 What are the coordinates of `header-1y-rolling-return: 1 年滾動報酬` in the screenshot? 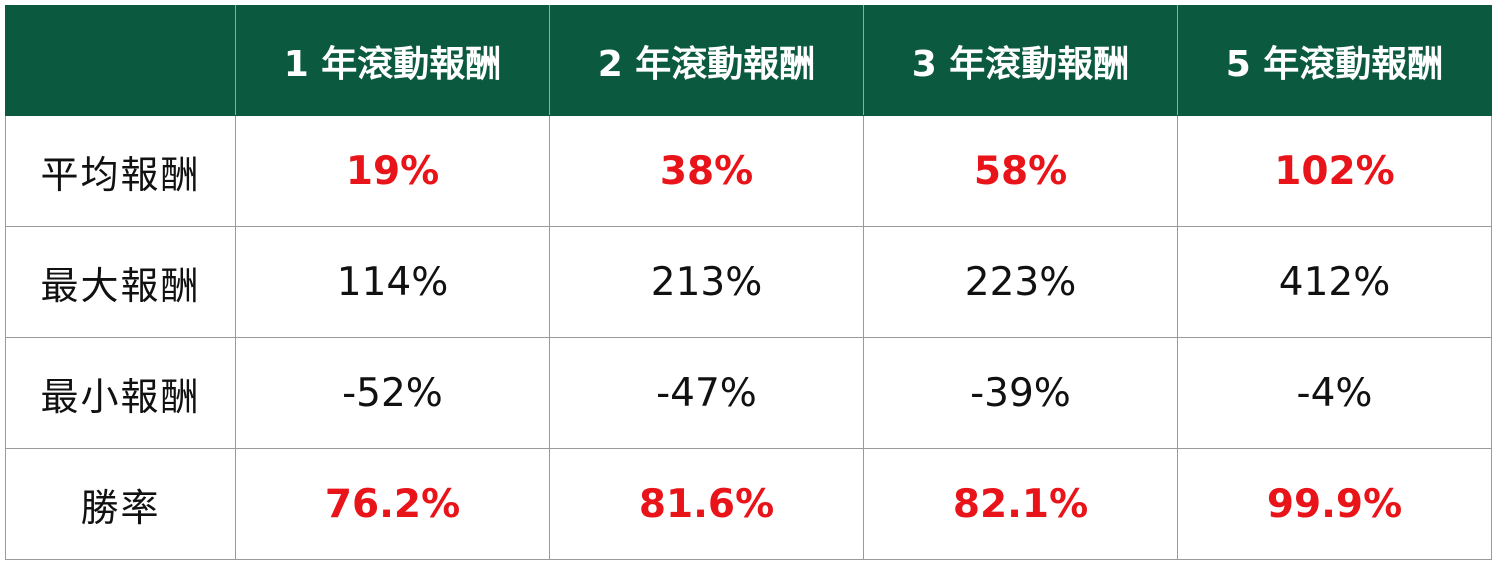 It's located at (392, 60).